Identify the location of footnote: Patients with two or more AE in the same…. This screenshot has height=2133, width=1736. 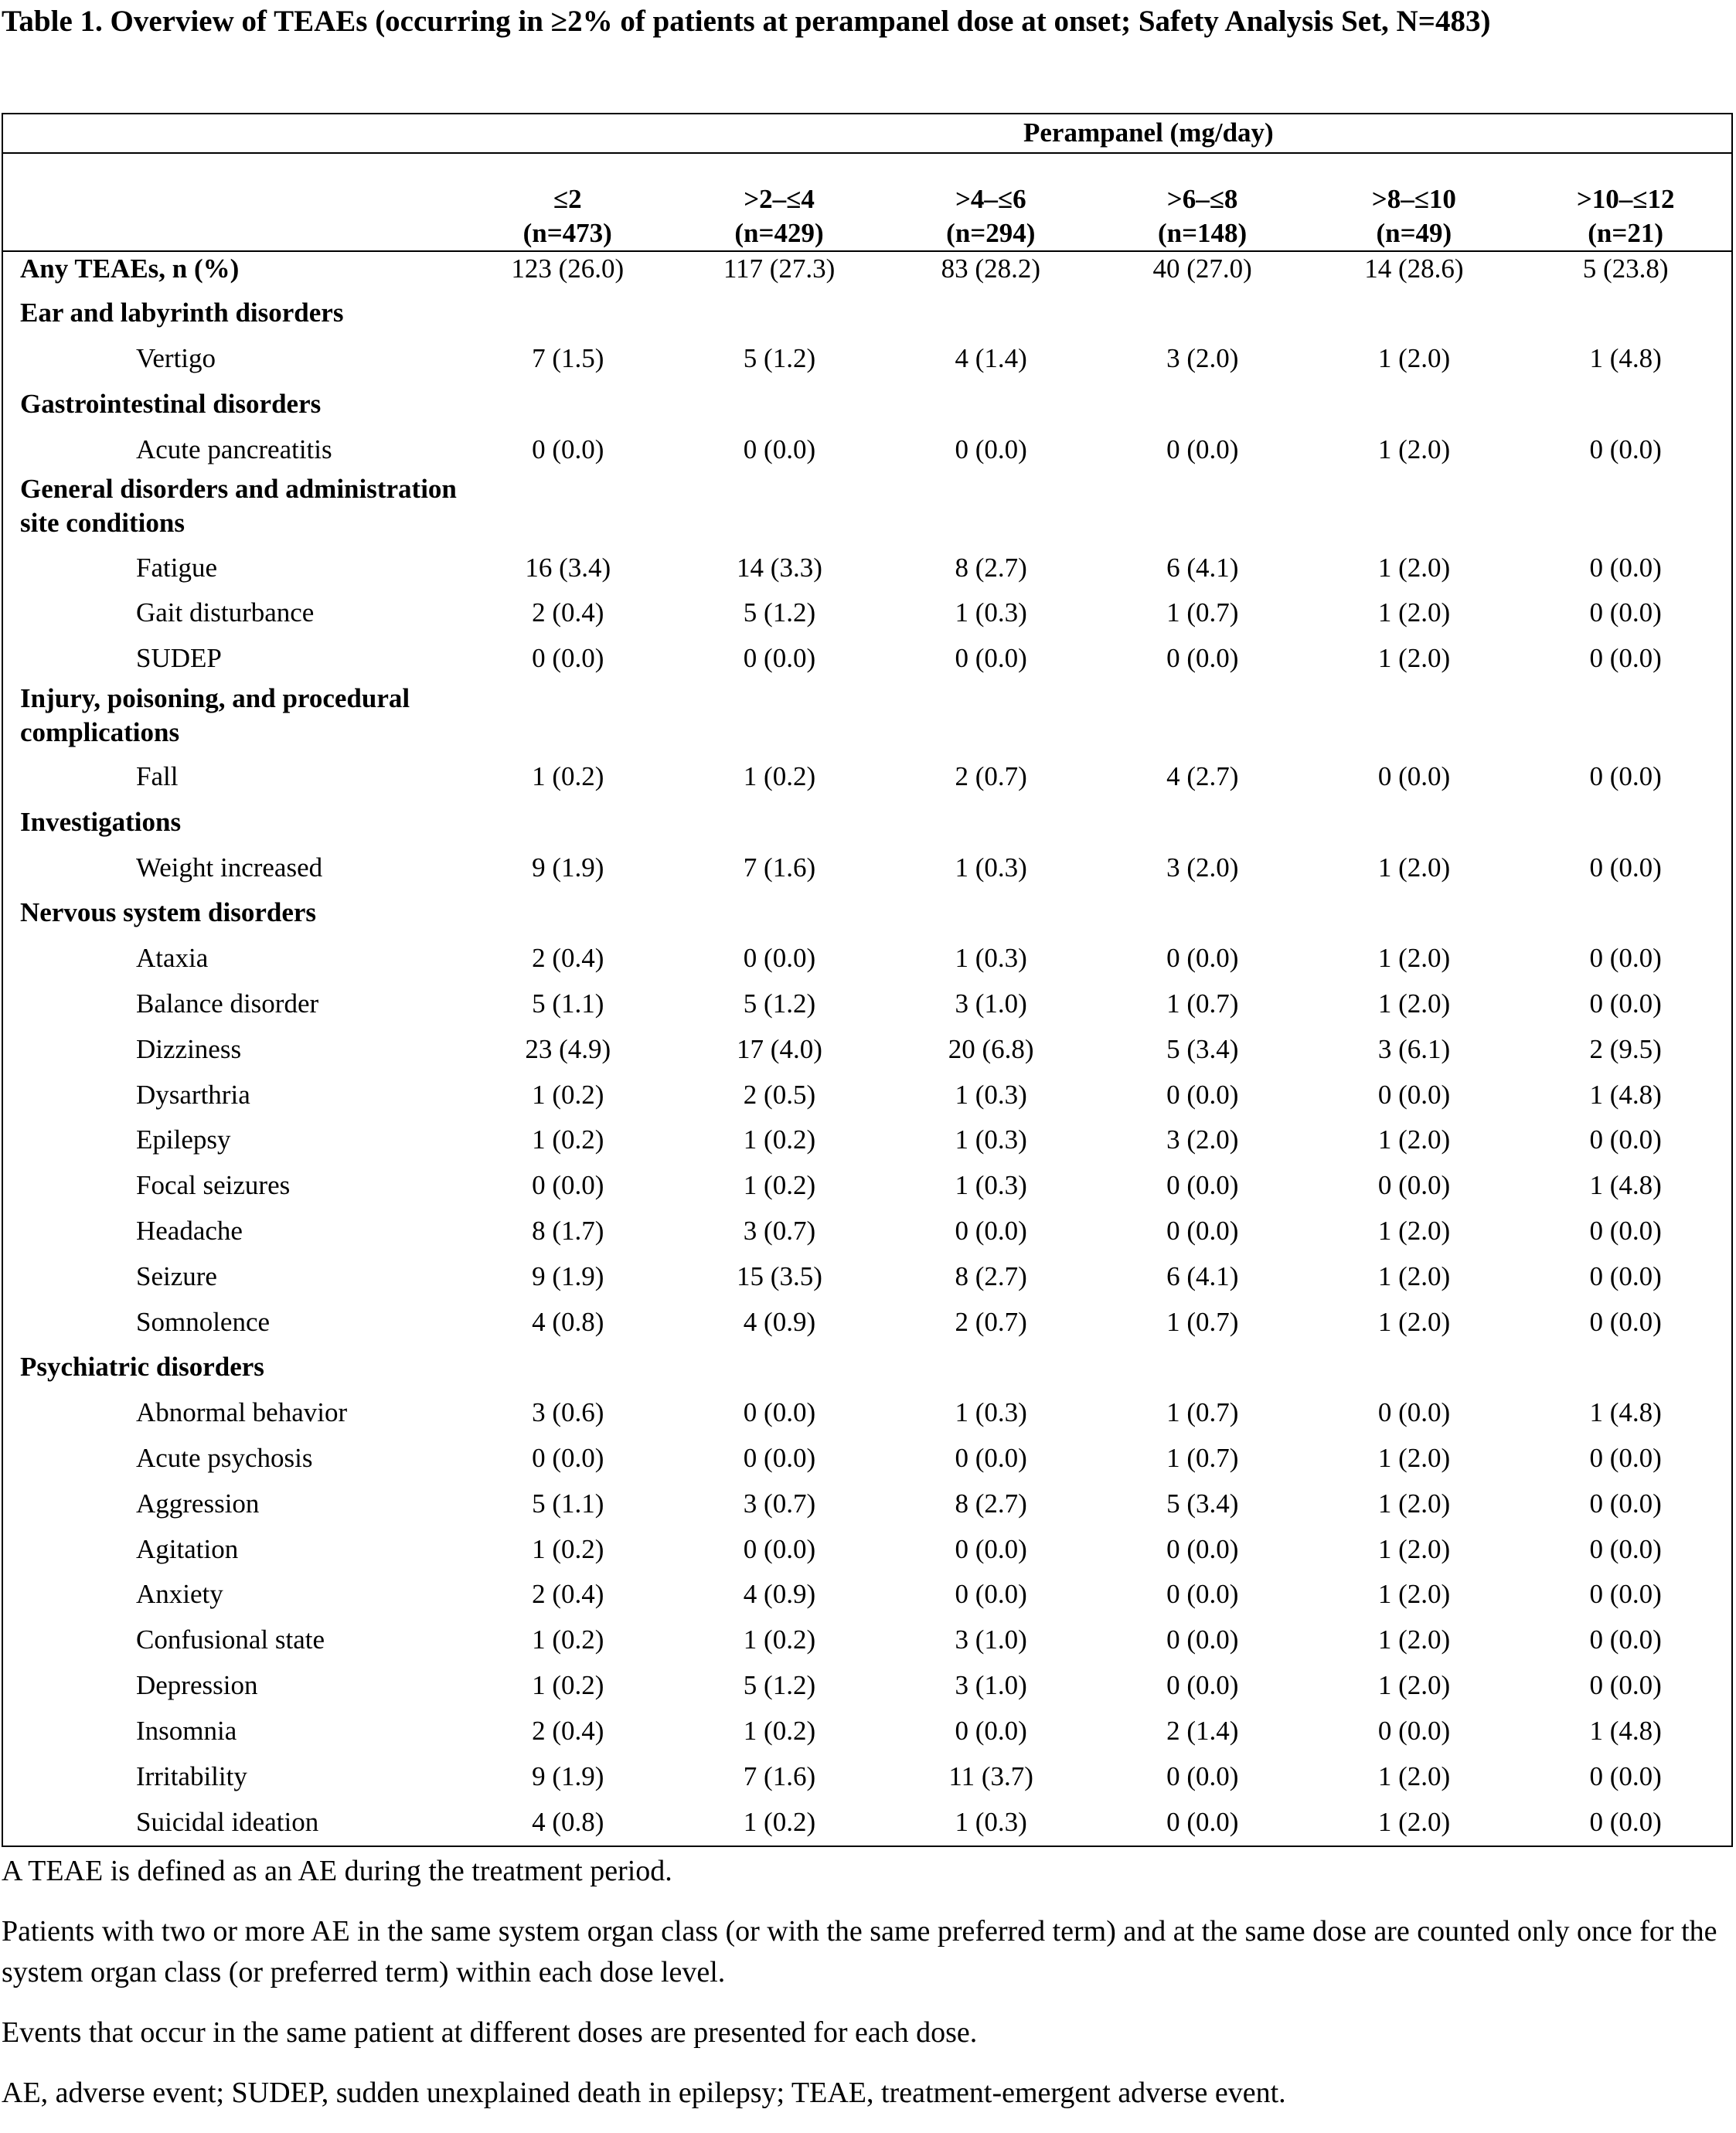
(860, 1952).